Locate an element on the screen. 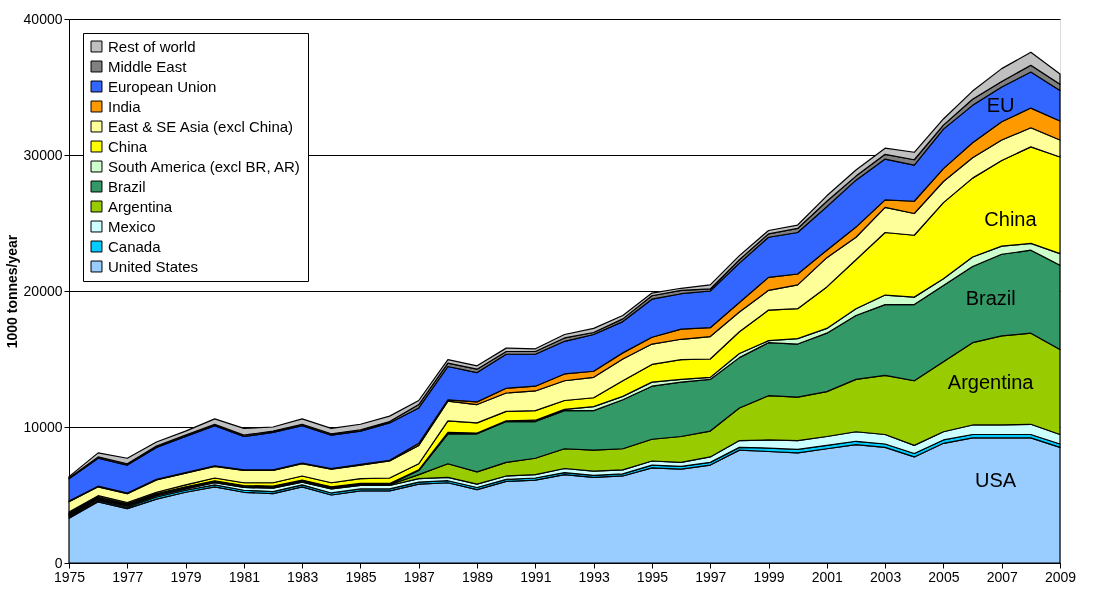 The height and width of the screenshot is (589, 1094). y-tick-label: 30000 is located at coordinates (43, 154).